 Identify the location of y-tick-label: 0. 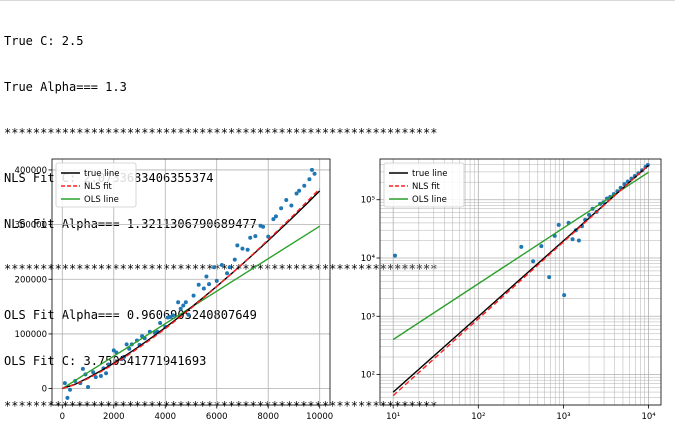
(44, 390).